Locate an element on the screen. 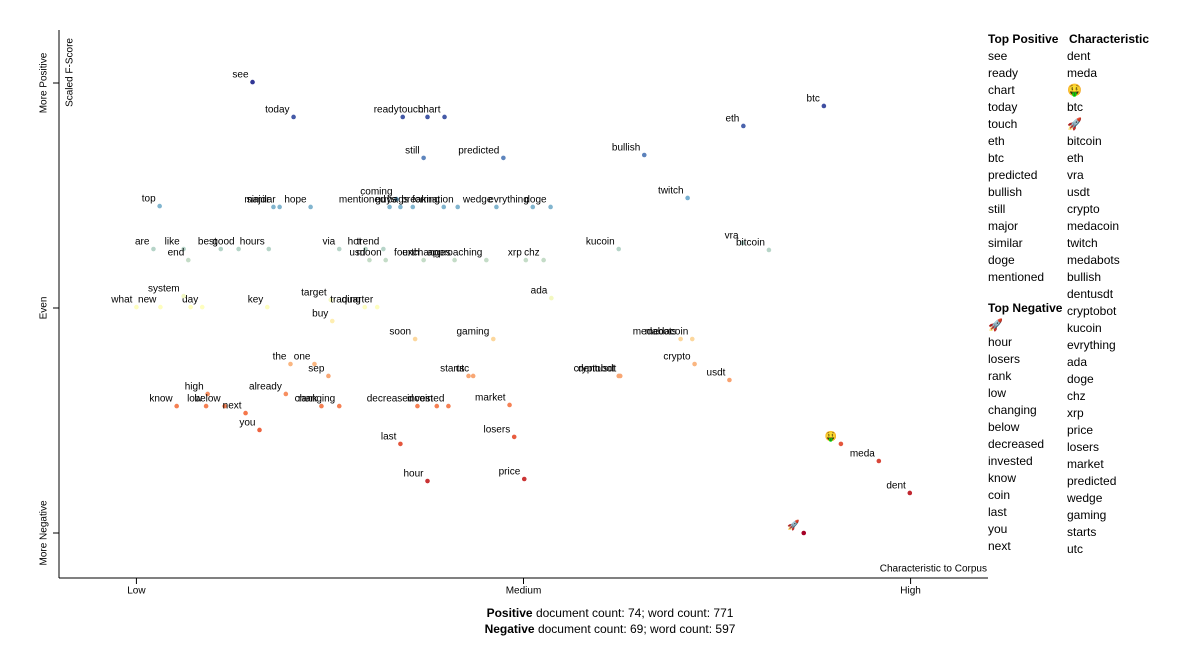 The image size is (1200, 650). term-list-item: low is located at coordinates (997, 393).